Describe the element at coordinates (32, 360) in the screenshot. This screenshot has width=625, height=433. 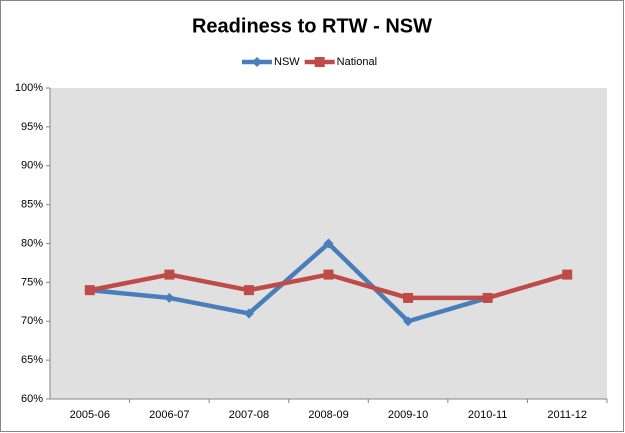
I see `y-tick-label: 65%` at that location.